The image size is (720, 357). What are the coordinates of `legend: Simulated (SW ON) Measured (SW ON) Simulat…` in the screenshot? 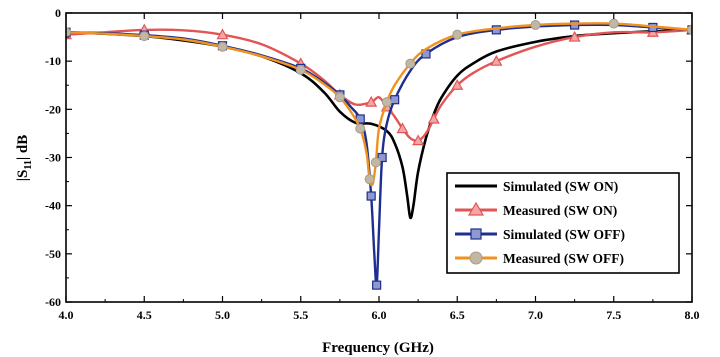 It's located at (563, 223).